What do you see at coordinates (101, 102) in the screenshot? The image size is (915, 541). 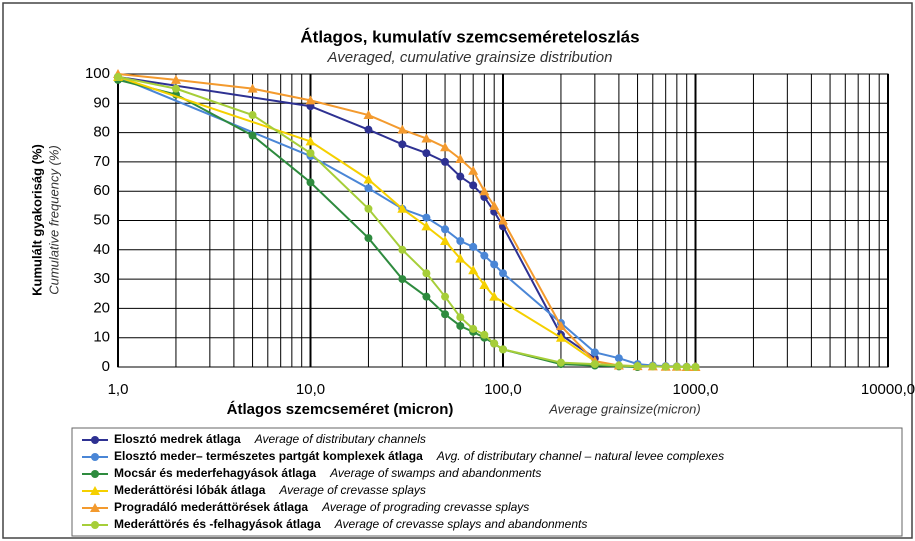 I see `y-tick-label: 90` at bounding box center [101, 102].